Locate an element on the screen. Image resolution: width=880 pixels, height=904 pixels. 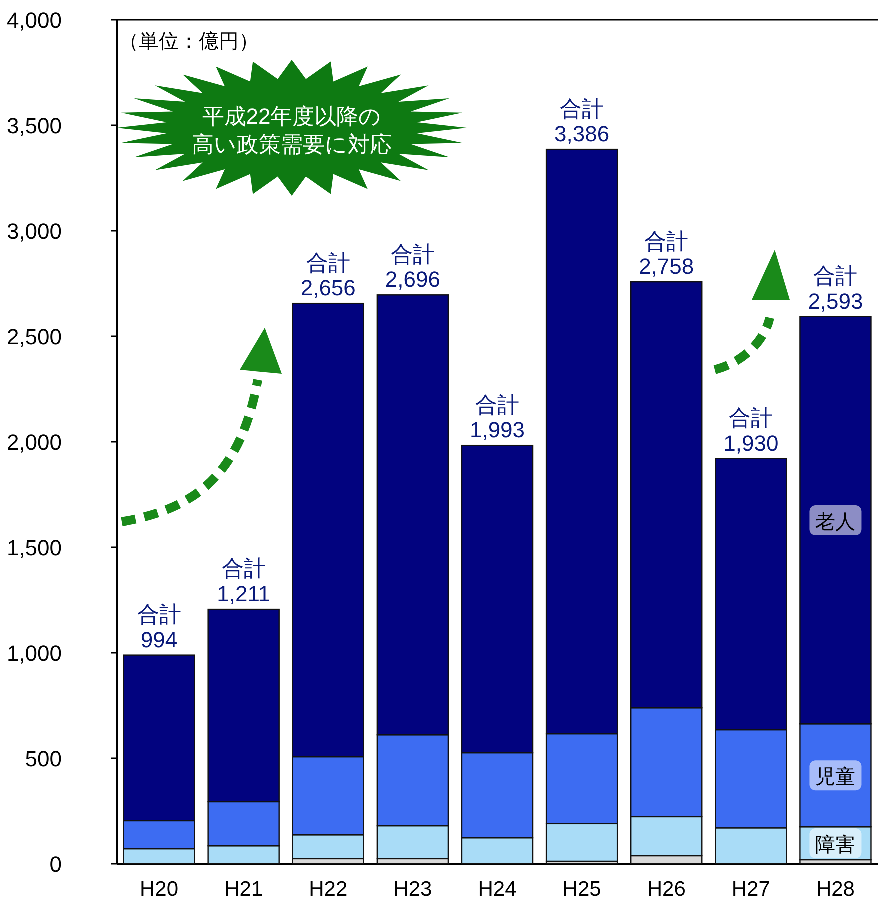
total-label: 合計 3,386 is located at coordinates (582, 121).